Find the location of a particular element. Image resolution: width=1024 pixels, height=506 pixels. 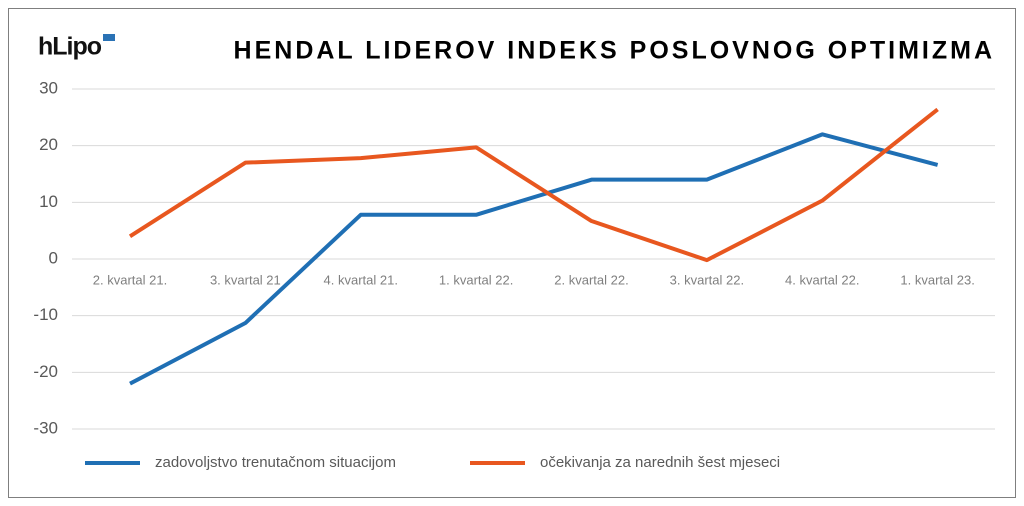

x-tick-label: 3. kvartal 21 is located at coordinates (245, 279).